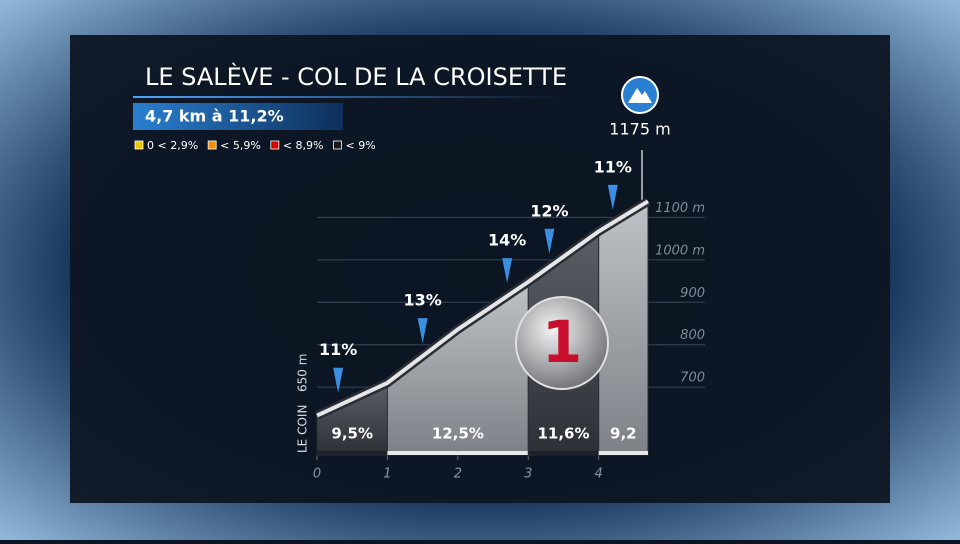 Image resolution: width=960 pixels, height=544 pixels. I want to click on segment-label: 11,6%, so click(563, 434).